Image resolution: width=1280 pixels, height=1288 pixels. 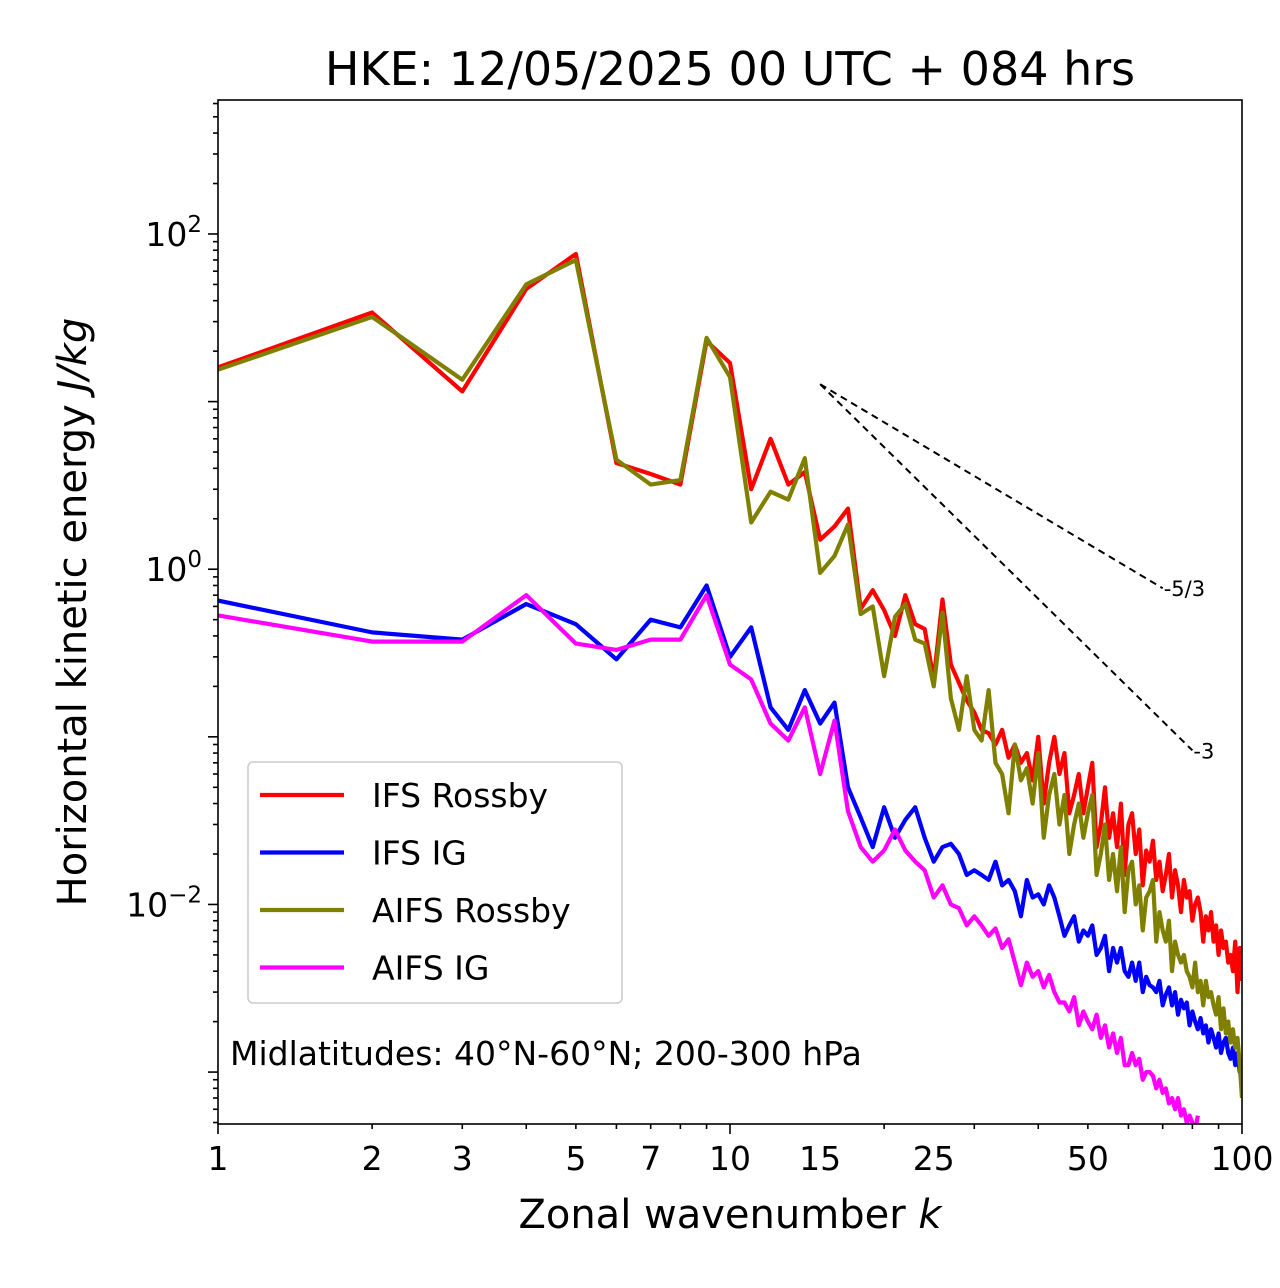 I want to click on x-tick-label-4: 5, so click(x=575, y=1158).